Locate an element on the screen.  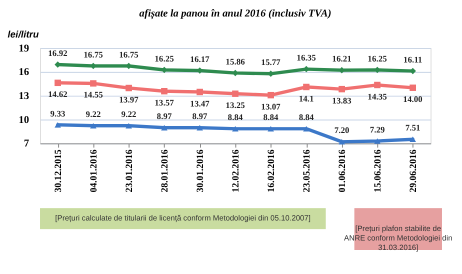
y-tick-label: 19 is located at coordinates (24, 48).